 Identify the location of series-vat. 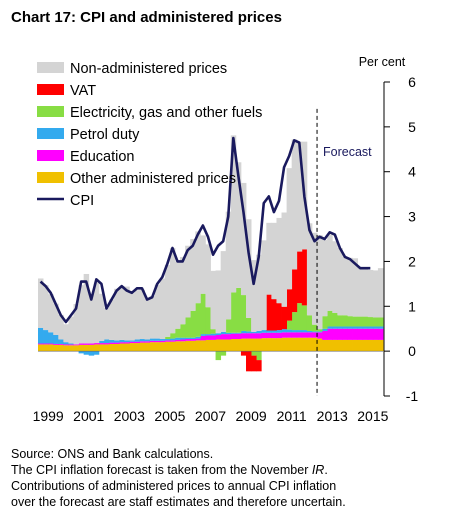
(274, 310).